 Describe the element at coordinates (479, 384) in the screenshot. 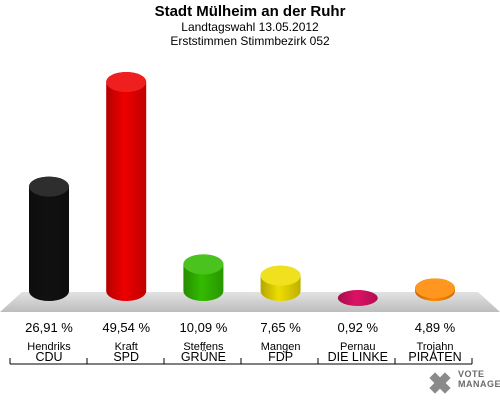

I see `logo-line-manager: MANAGER` at that location.